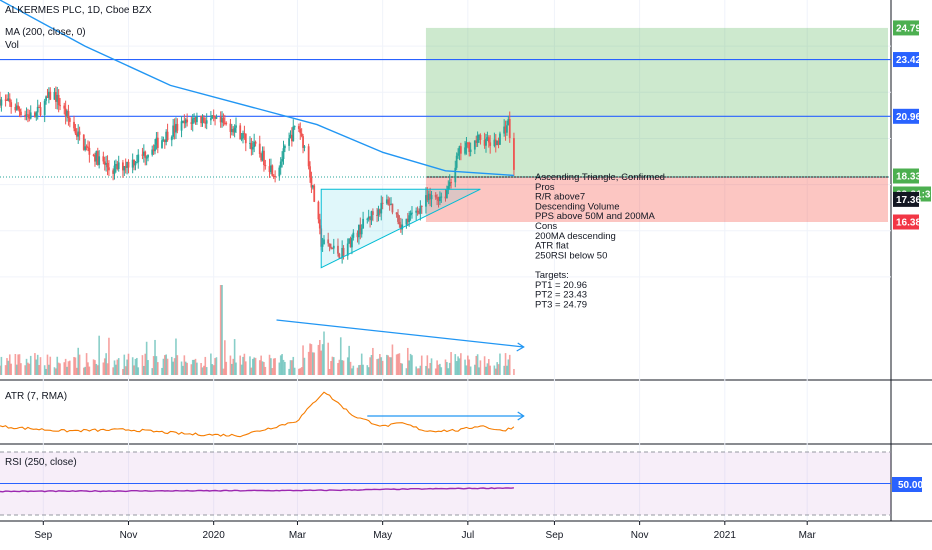  Describe the element at coordinates (910, 485) in the screenshot. I see `rsi-value-text: 50.00` at that location.